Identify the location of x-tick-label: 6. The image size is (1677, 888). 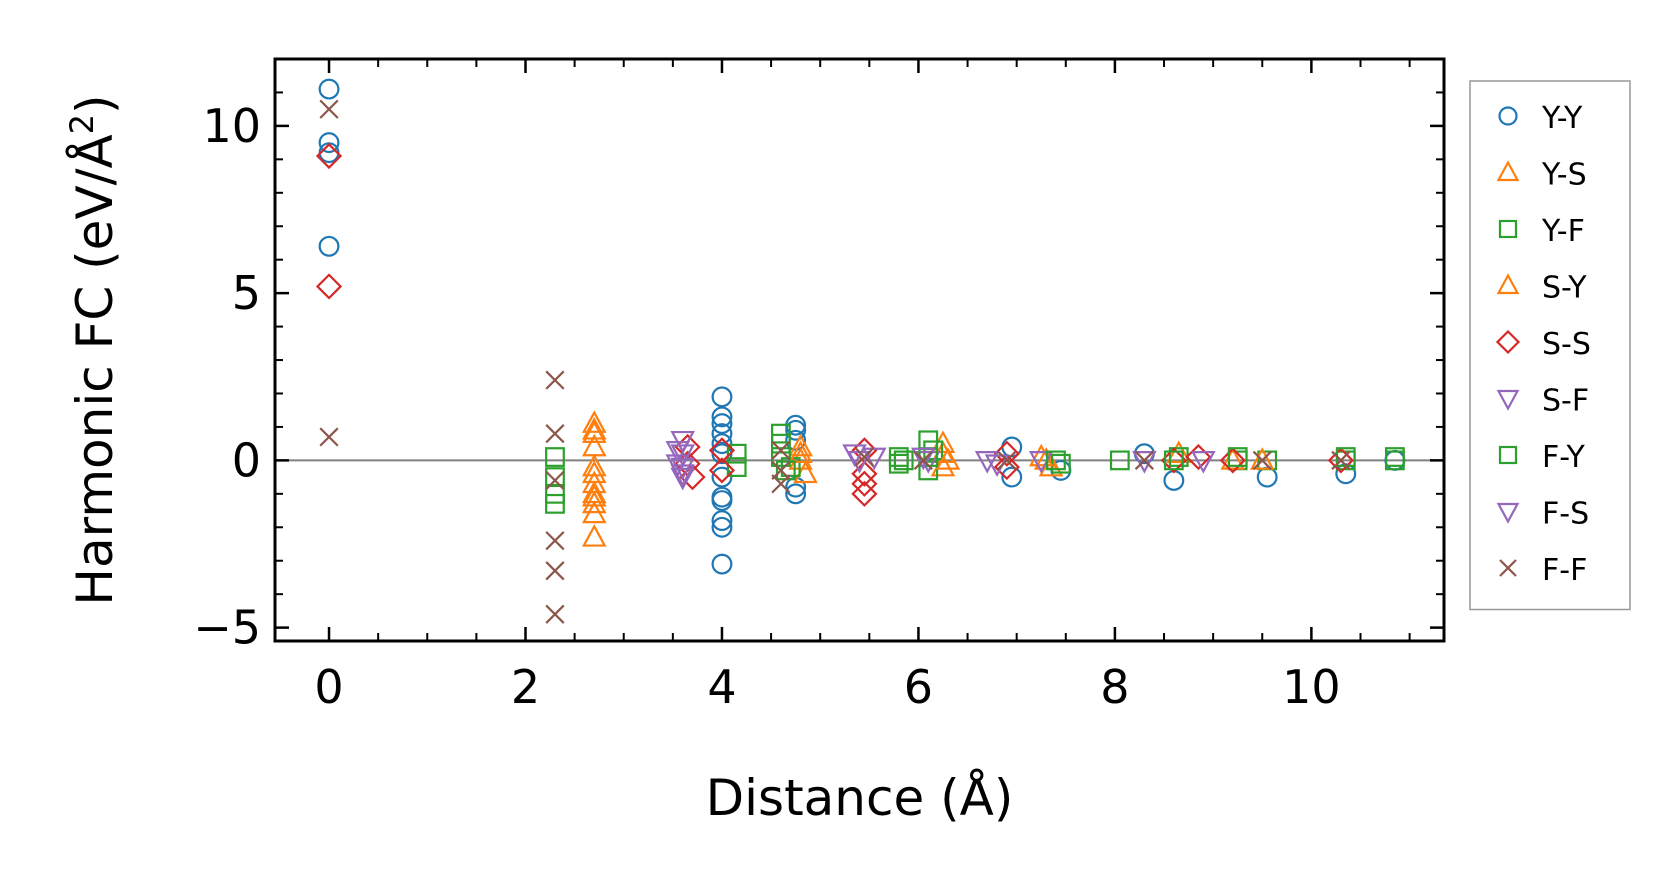
(918, 687).